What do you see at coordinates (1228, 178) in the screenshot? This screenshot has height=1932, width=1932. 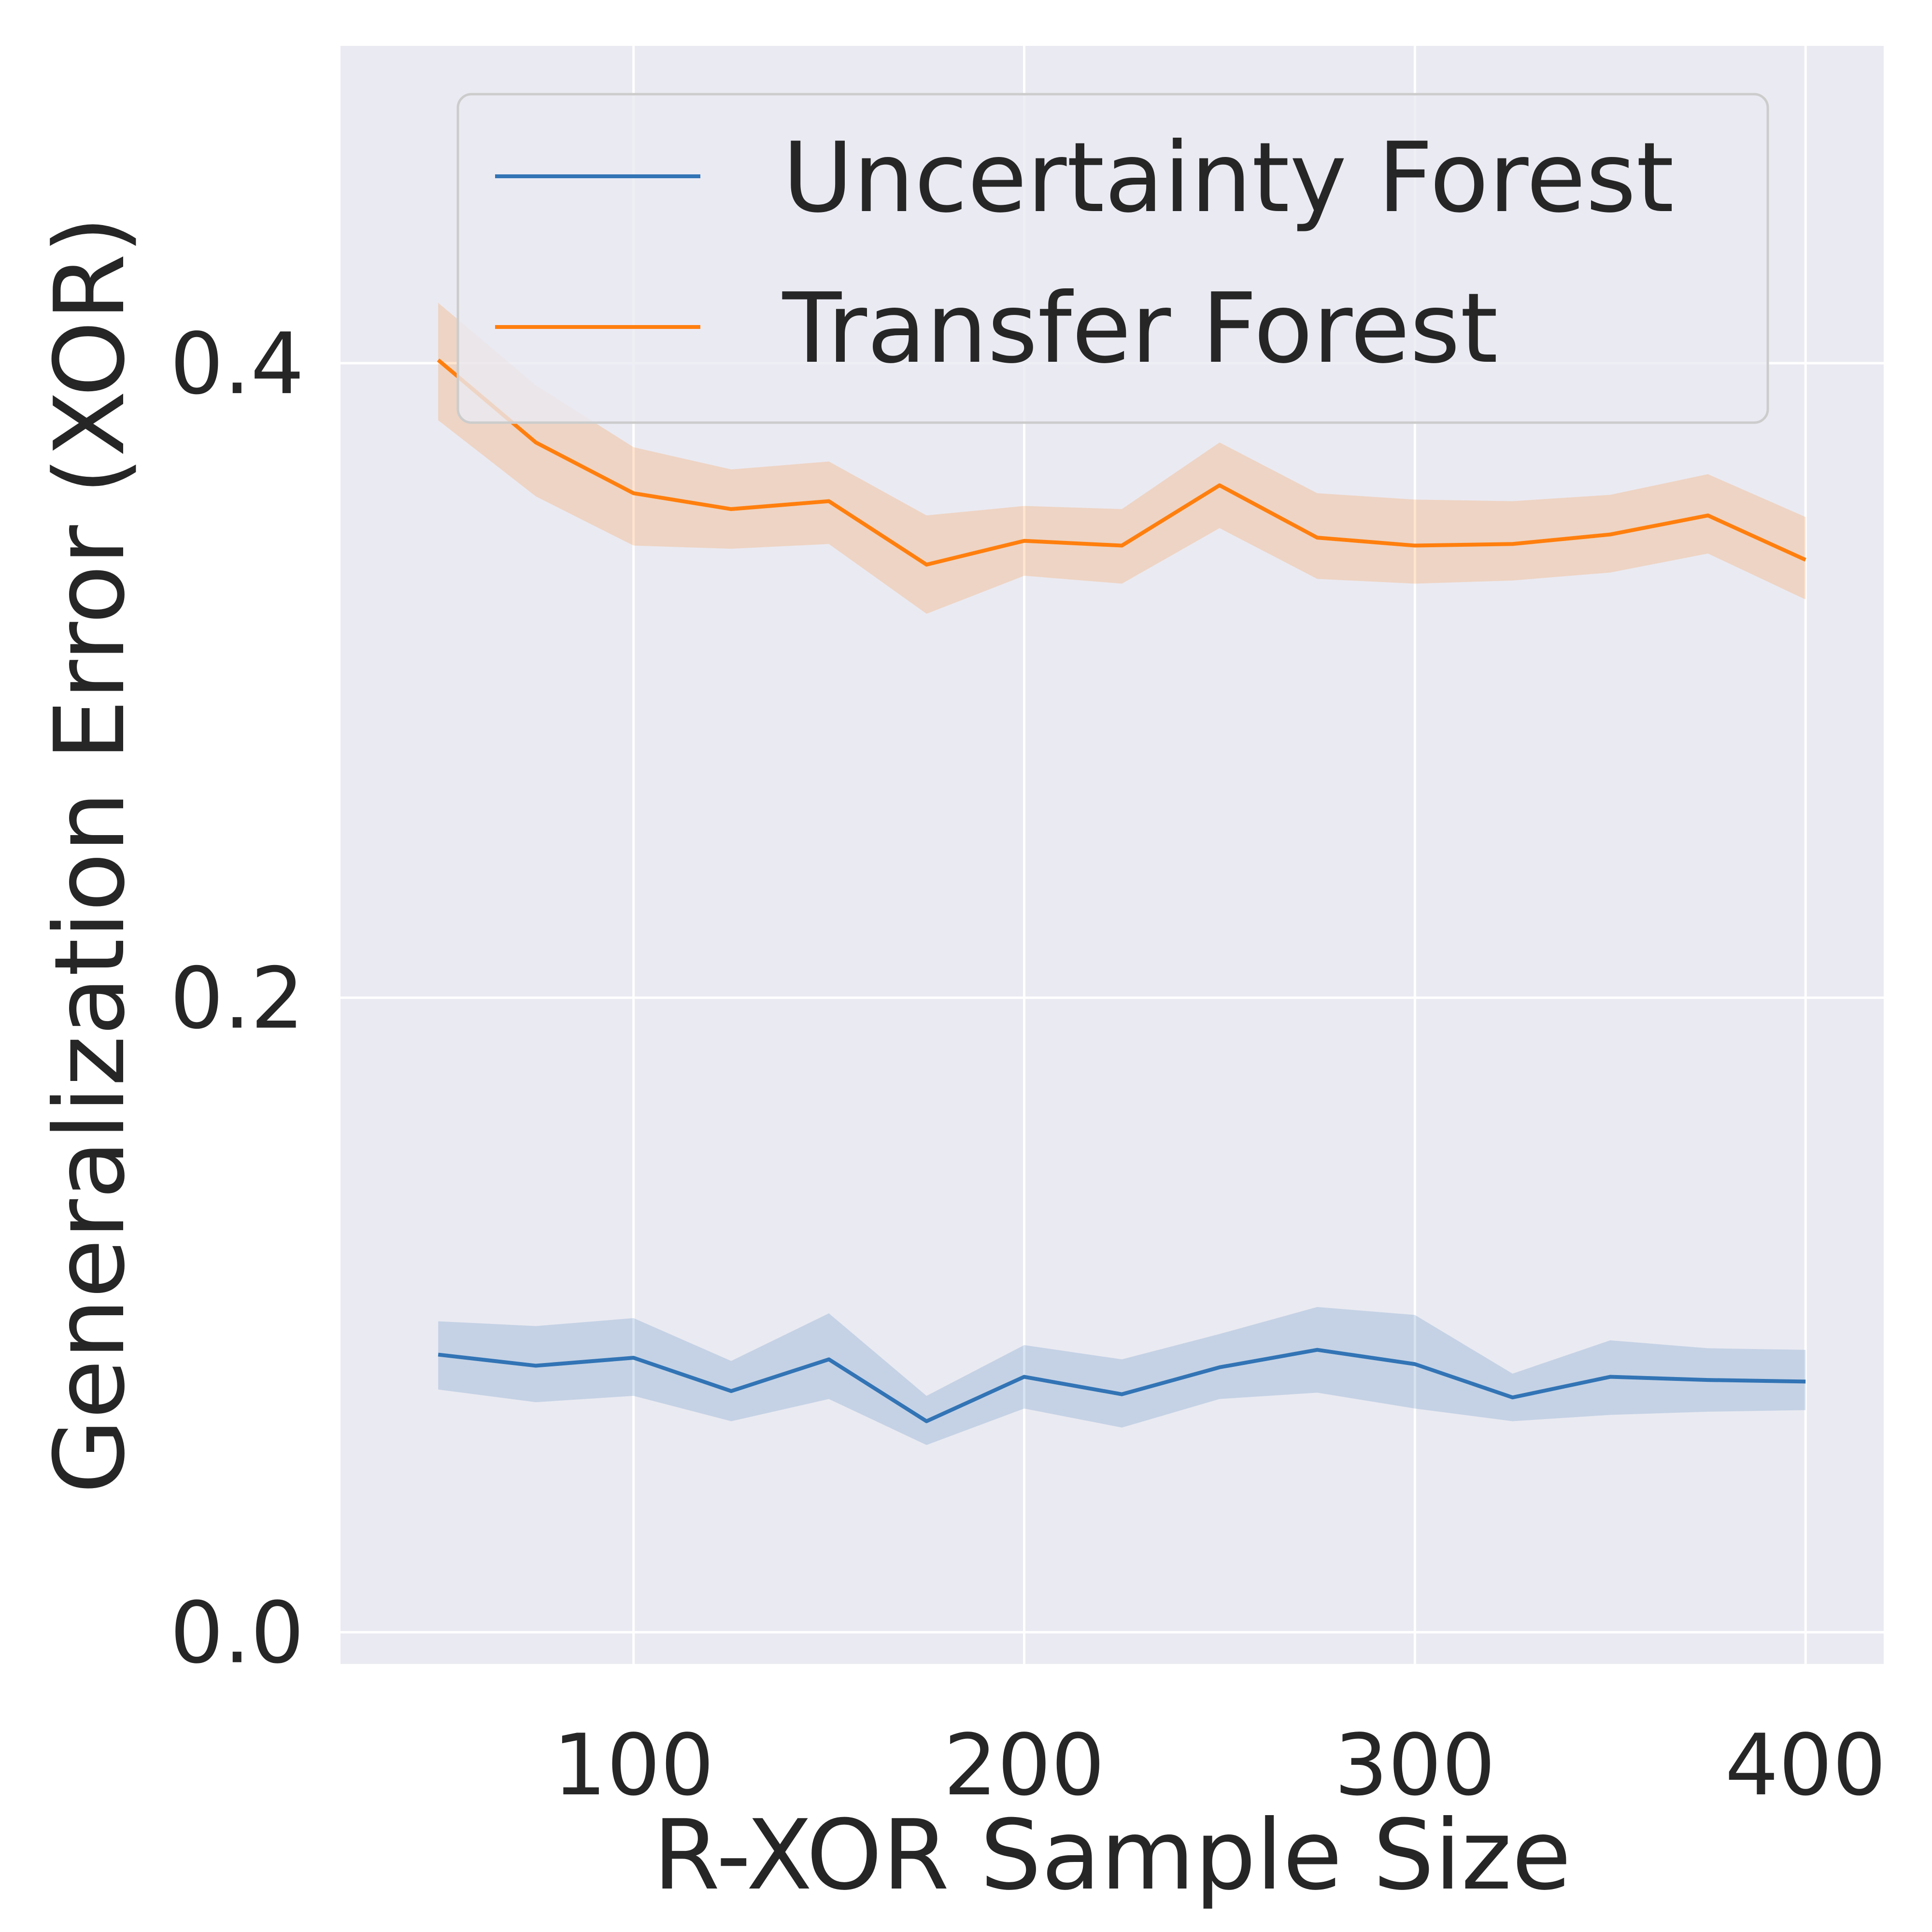 I see `legend-entry: Uncertainty Forest` at bounding box center [1228, 178].